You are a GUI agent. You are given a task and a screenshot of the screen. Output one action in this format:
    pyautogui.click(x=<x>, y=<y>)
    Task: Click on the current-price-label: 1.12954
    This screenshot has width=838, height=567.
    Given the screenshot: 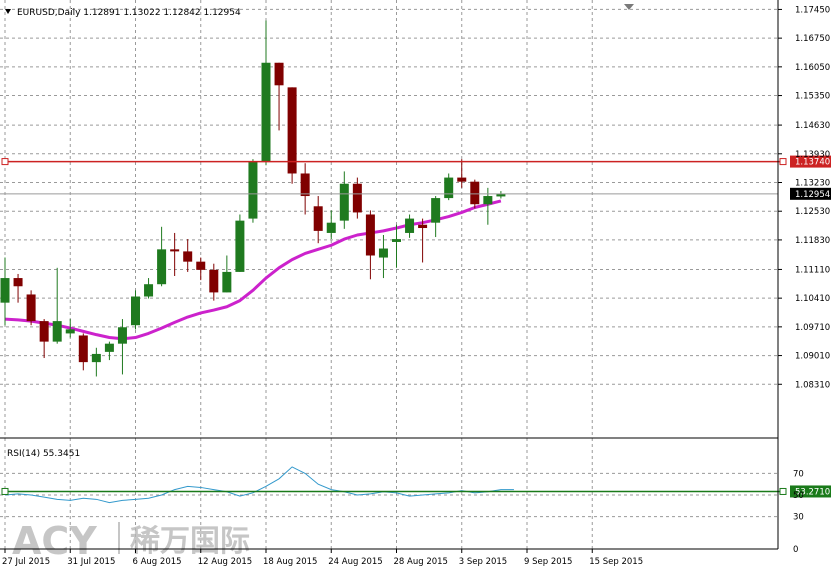 What is the action you would take?
    pyautogui.click(x=812, y=195)
    